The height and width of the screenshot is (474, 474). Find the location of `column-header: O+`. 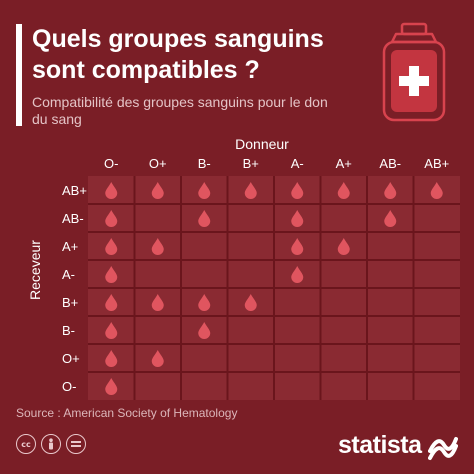

column-header: O+ is located at coordinates (158, 163).